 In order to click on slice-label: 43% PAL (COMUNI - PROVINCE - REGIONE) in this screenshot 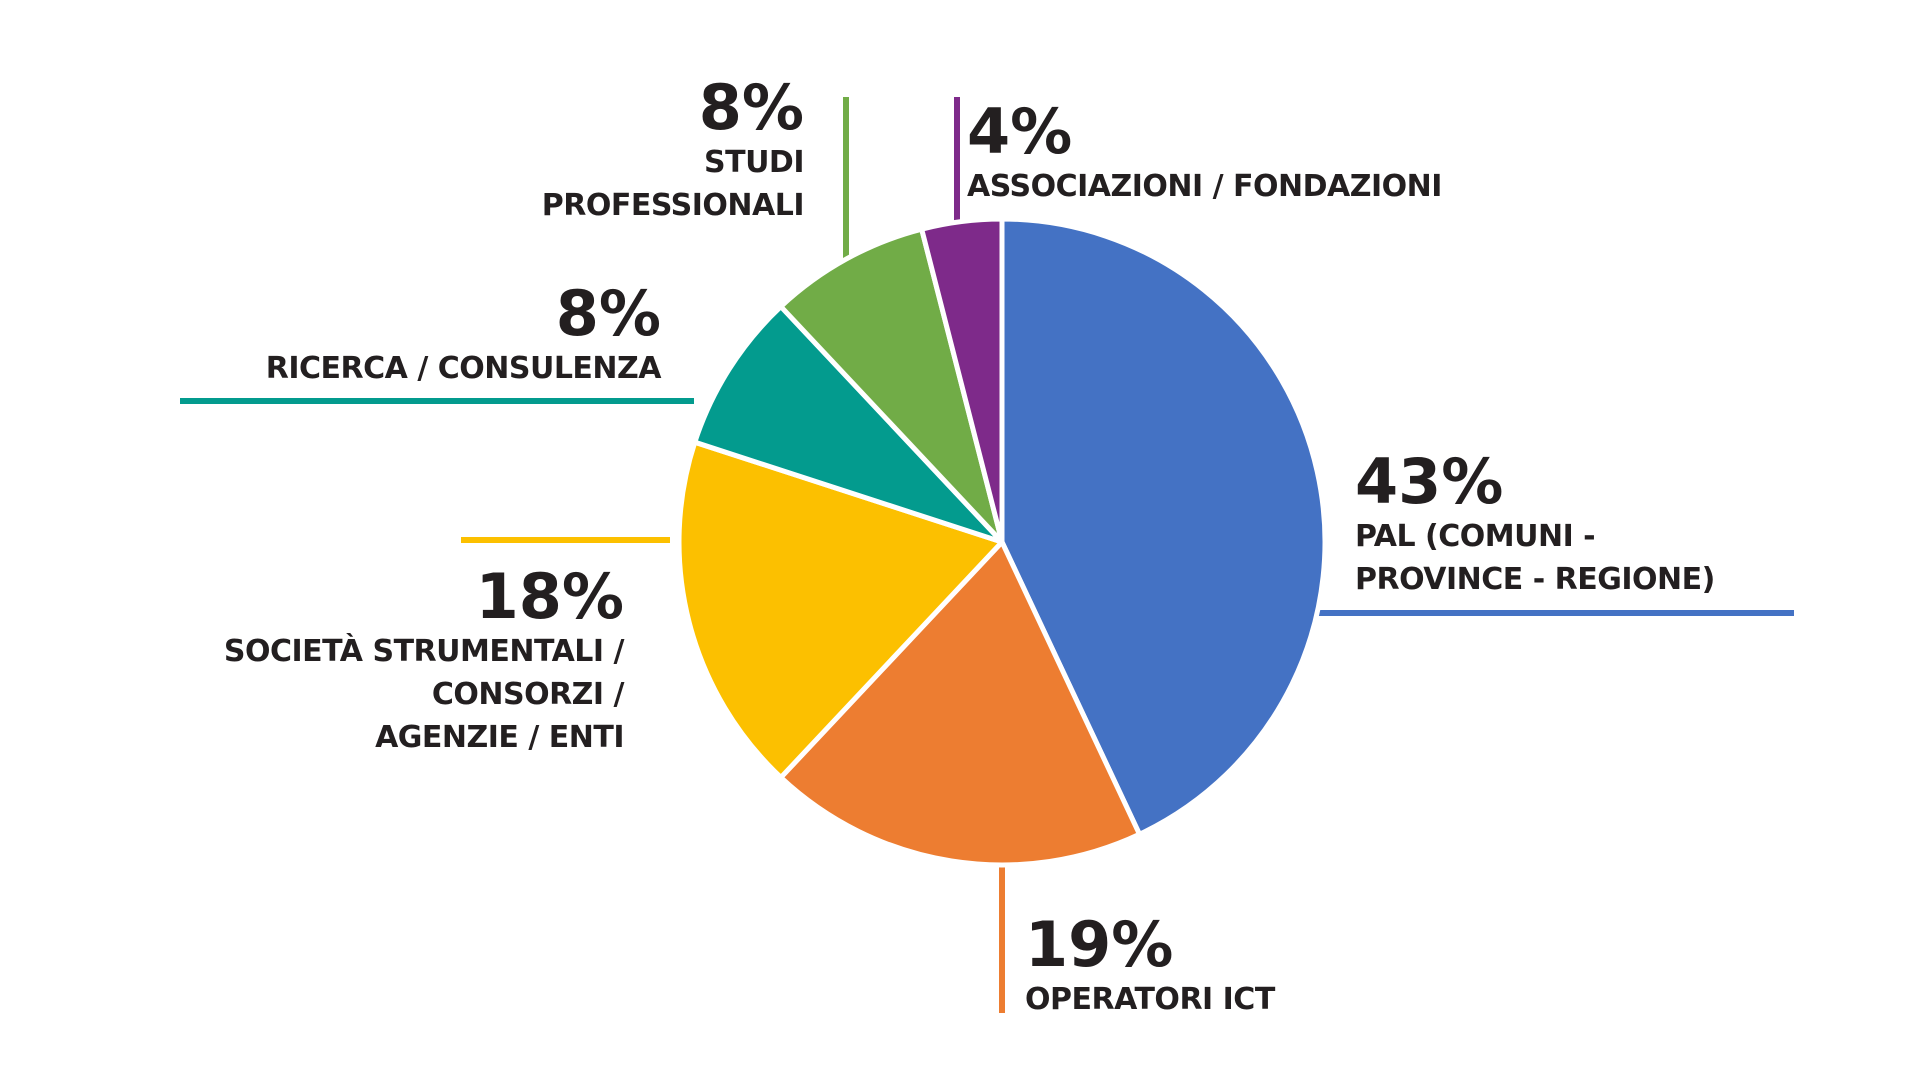, I will do `click(1535, 525)`.